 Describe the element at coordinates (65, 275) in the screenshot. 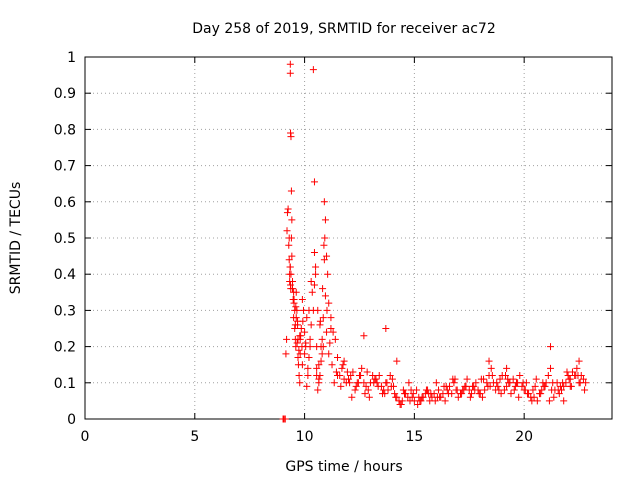

I see `y-tick-label: 0.4` at that location.